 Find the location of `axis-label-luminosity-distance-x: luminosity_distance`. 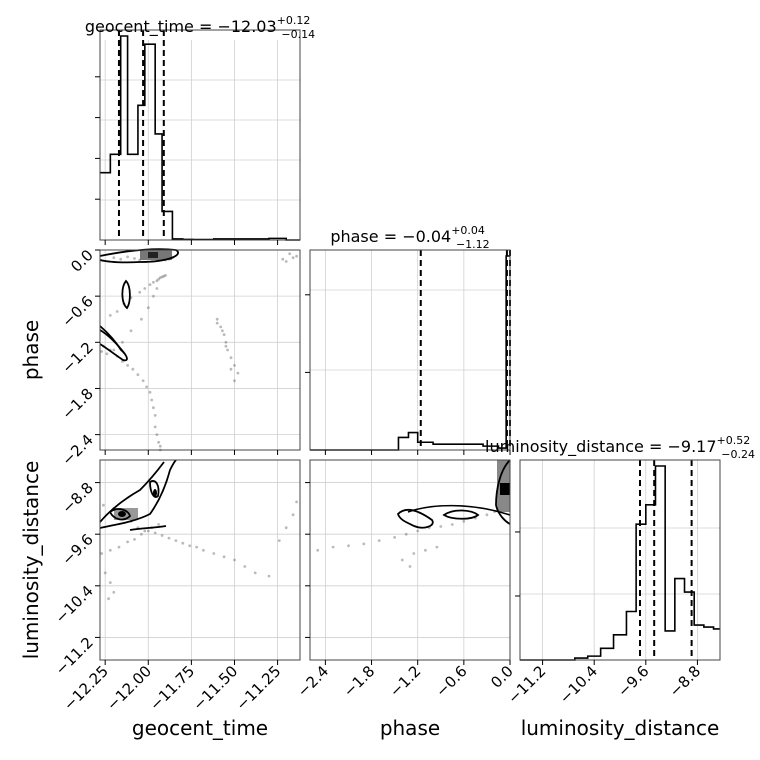

axis-label-luminosity-distance-x: luminosity_distance is located at coordinates (620, 728).